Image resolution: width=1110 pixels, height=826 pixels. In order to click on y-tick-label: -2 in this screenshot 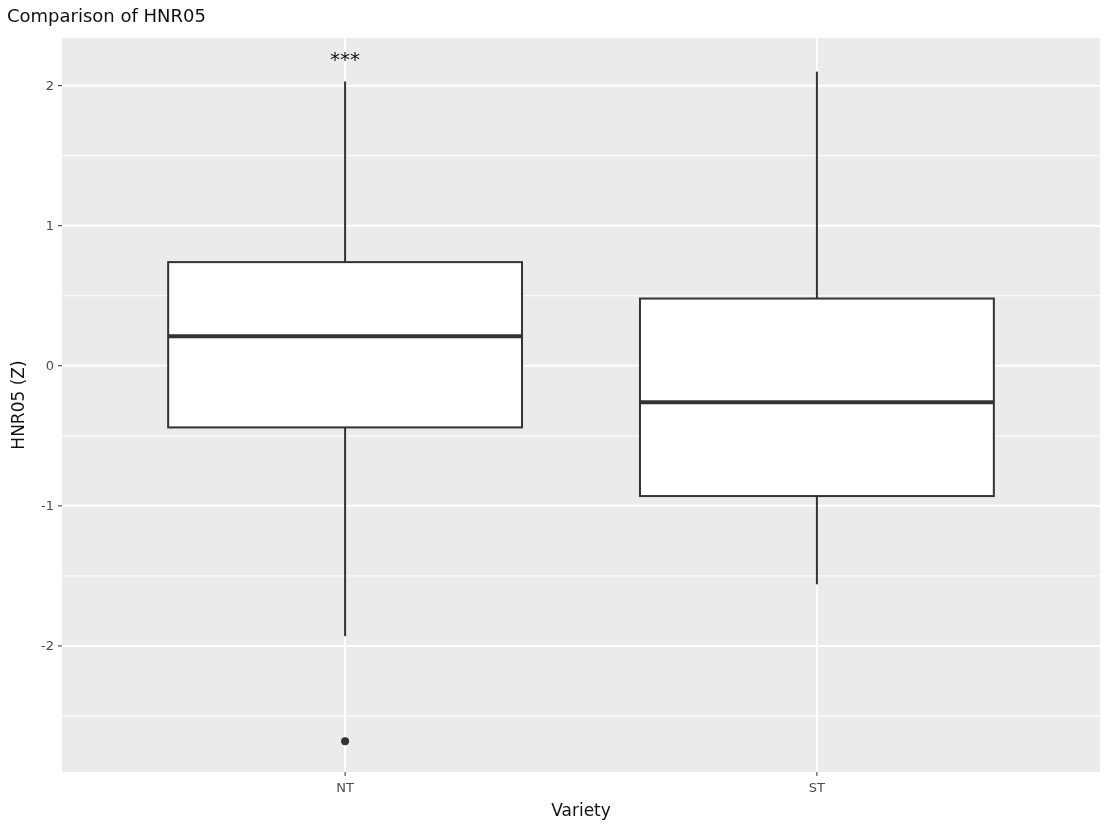, I will do `click(47, 646)`.